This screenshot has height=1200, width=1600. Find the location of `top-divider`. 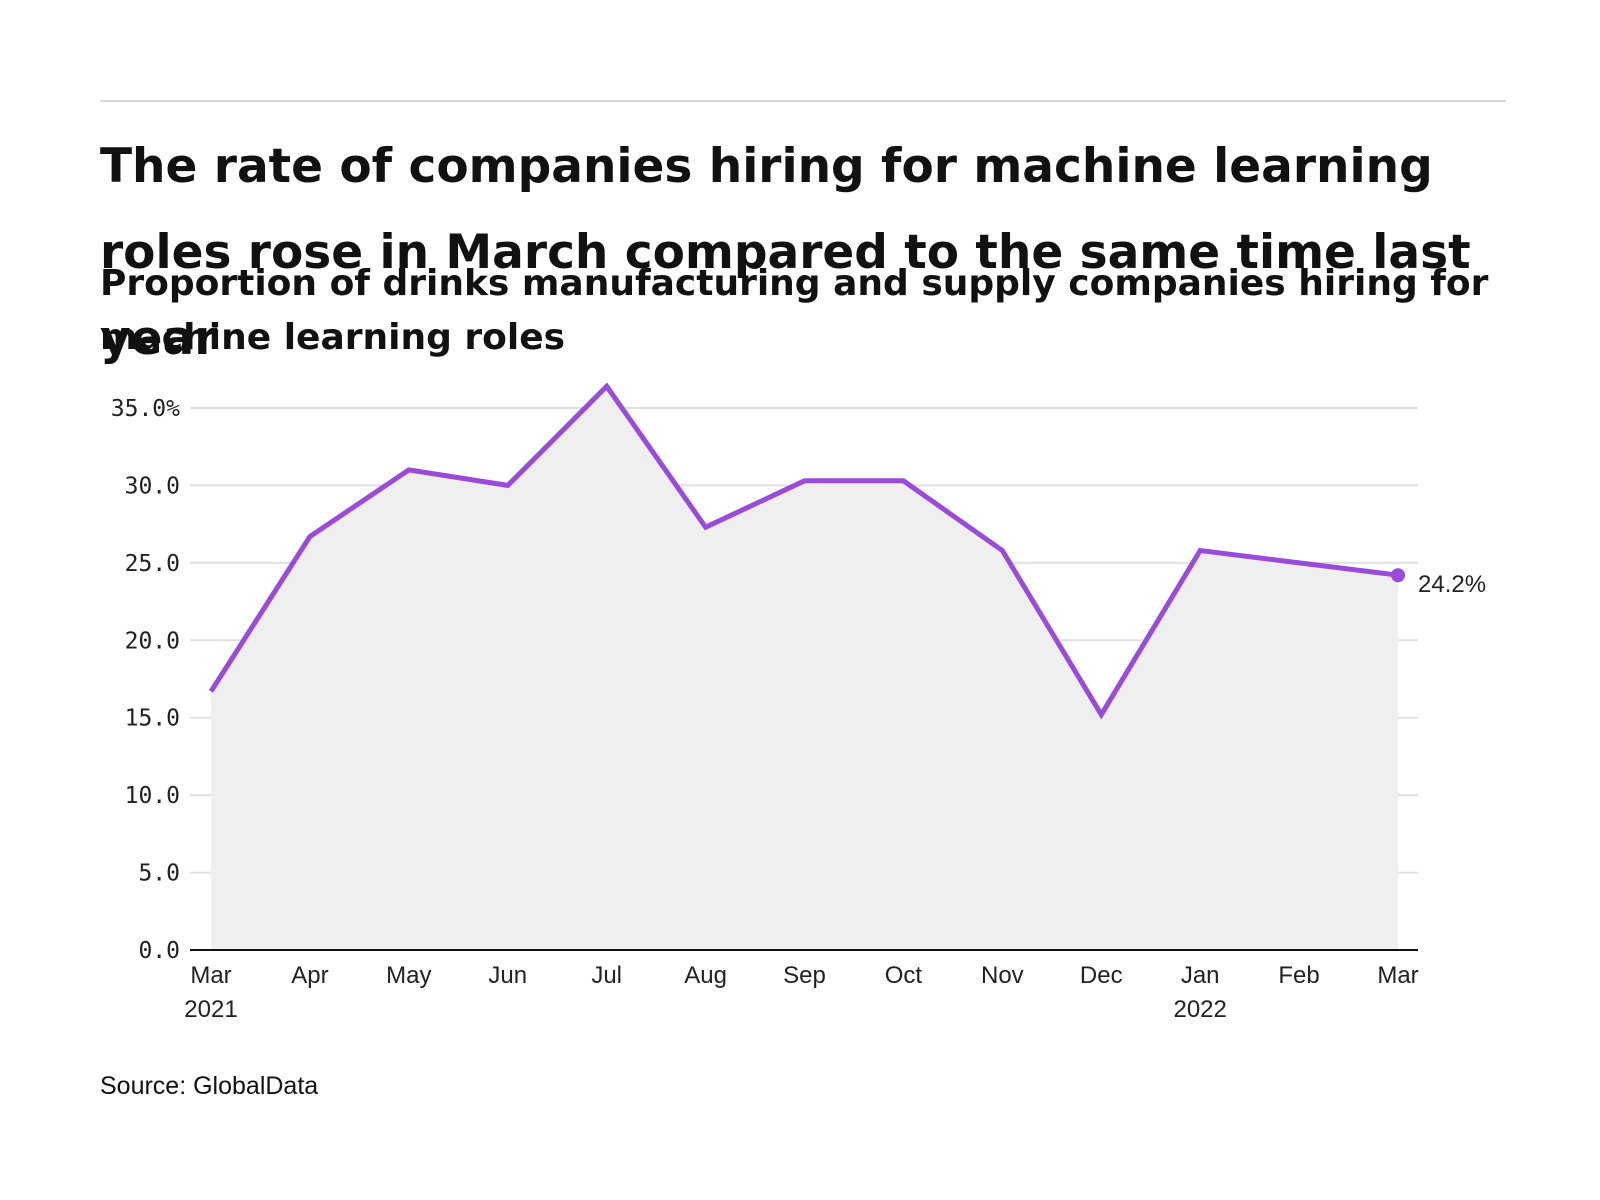

top-divider is located at coordinates (803, 101).